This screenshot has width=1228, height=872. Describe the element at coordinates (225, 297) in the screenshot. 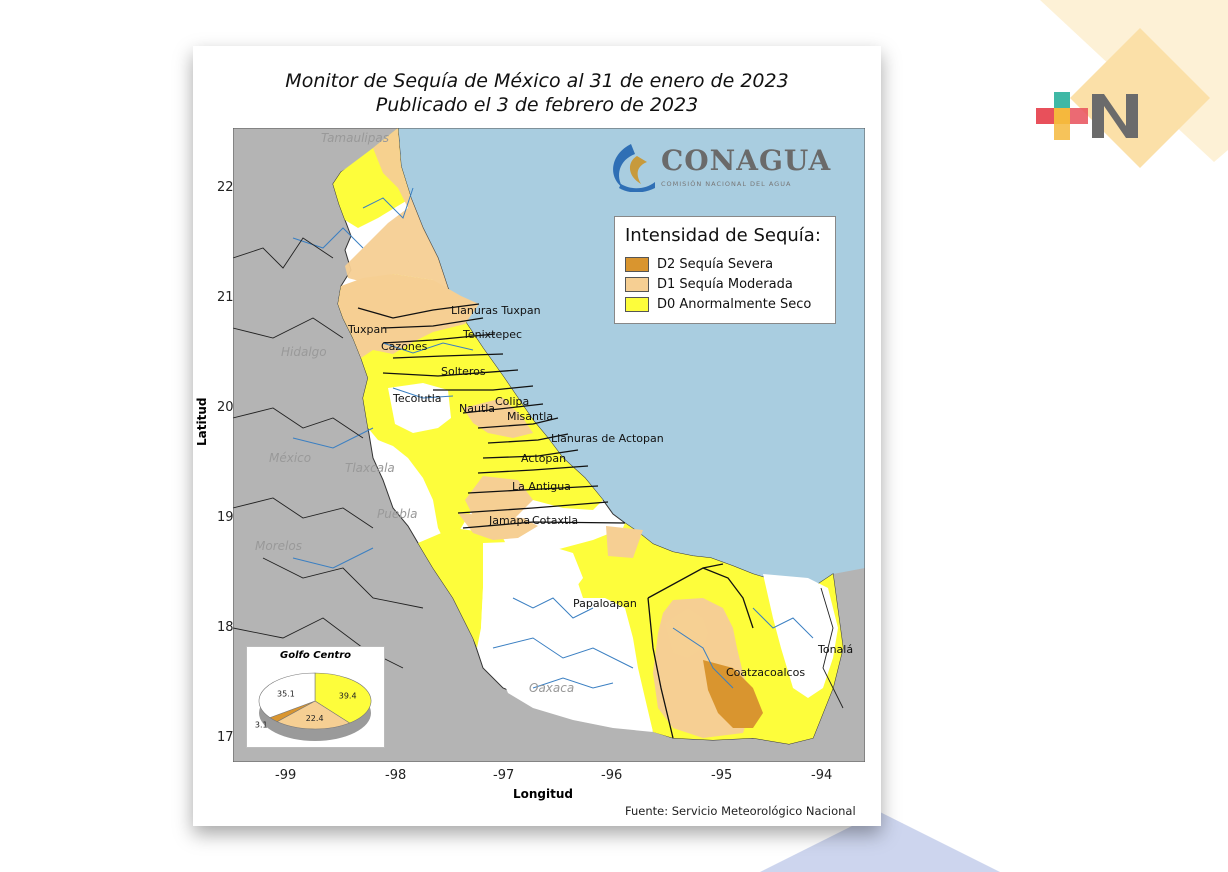

I see `y-tick: 21` at that location.